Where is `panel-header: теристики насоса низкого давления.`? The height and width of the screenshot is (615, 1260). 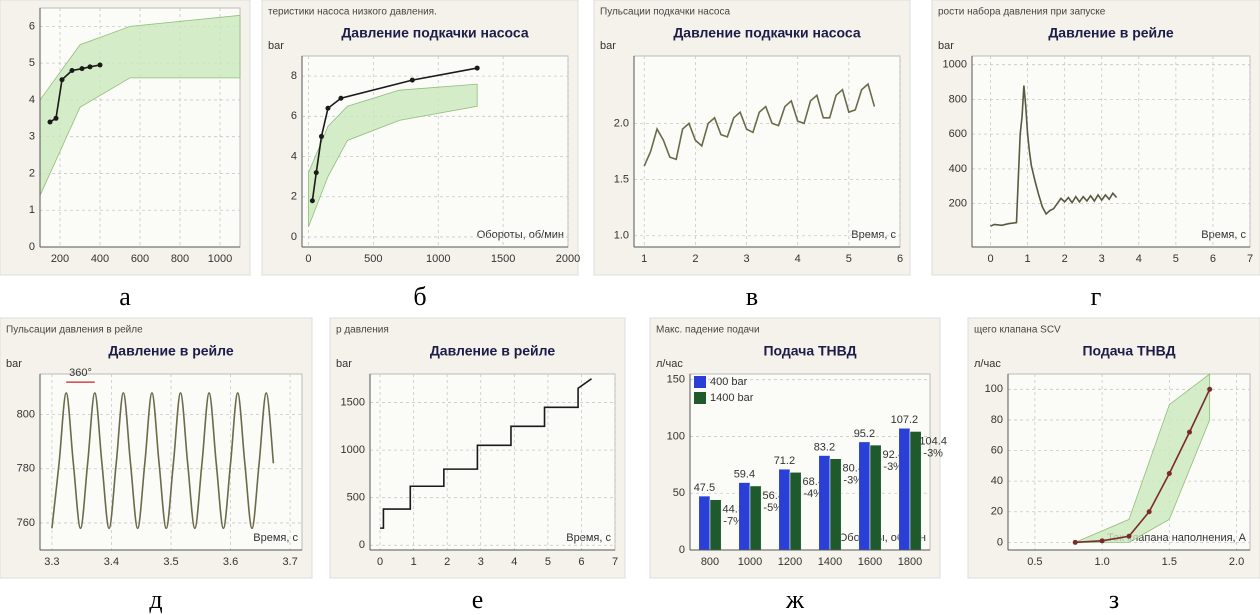
panel-header: теристики насоса низкого давления. is located at coordinates (352, 12).